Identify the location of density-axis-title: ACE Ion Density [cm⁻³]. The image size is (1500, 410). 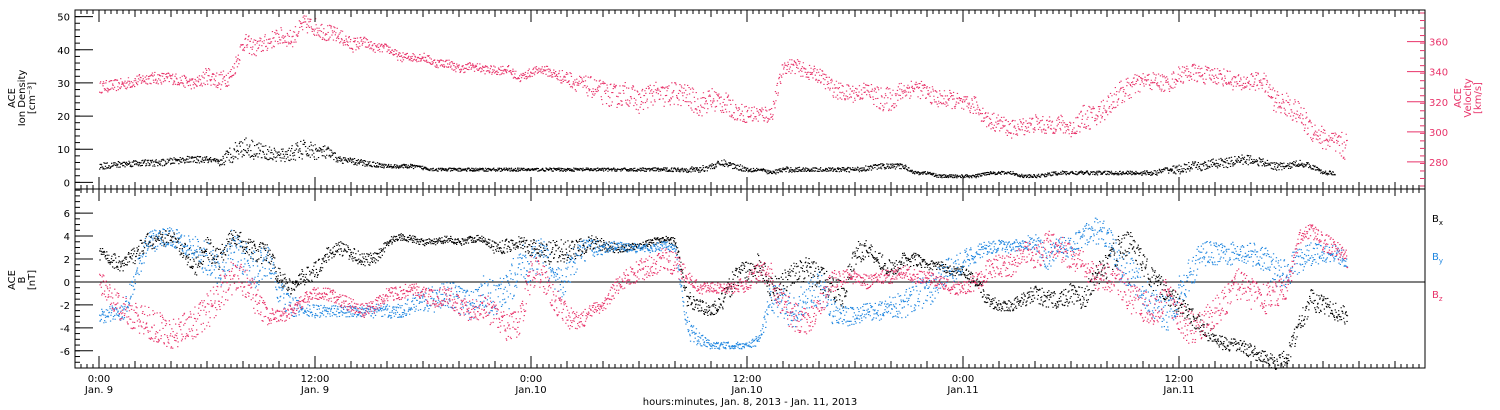
(22, 98).